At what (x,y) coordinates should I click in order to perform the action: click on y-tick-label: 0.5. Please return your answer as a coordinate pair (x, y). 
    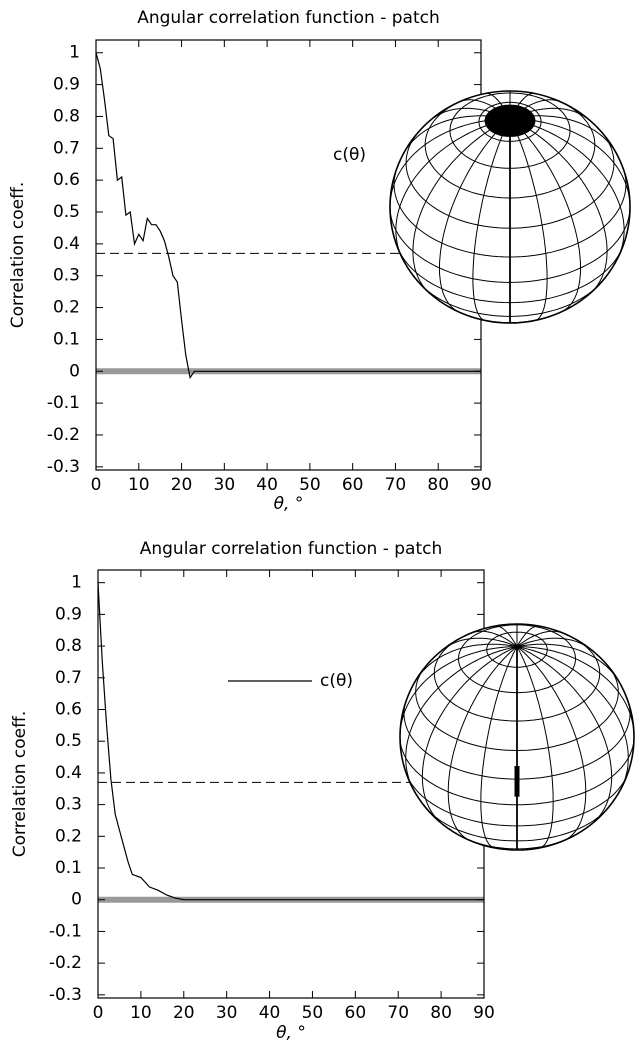
    Looking at the image, I should click on (66, 212).